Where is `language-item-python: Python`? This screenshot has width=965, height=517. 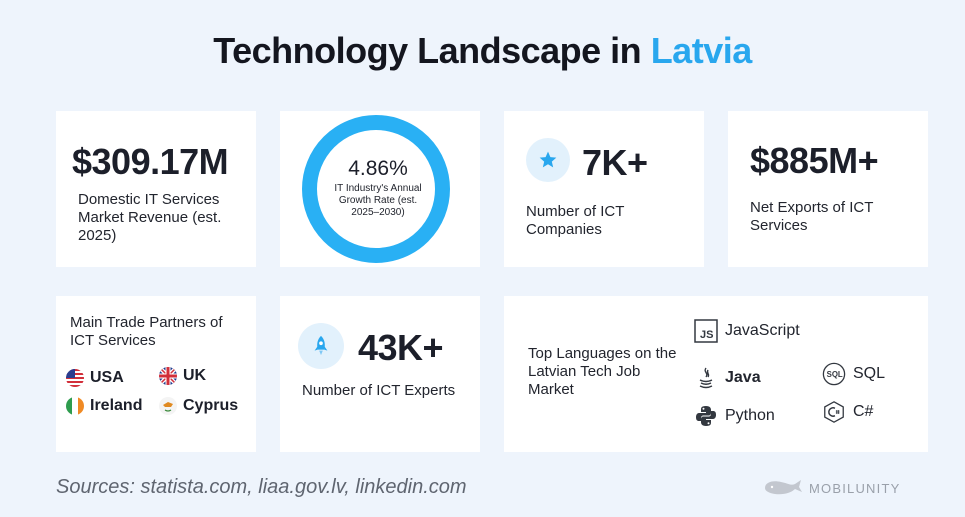
language-item-python: Python is located at coordinates (734, 416).